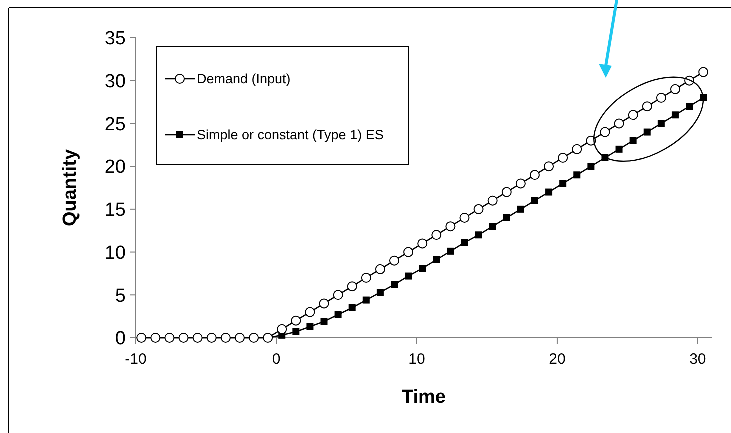 The image size is (731, 433). I want to click on x-axis-title: Time, so click(424, 397).